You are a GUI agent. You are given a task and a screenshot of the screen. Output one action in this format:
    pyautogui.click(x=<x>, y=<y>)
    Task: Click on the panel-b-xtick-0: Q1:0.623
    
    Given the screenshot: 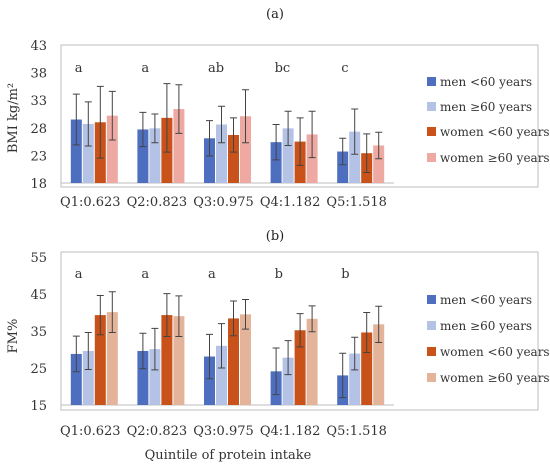 What is the action you would take?
    pyautogui.click(x=90, y=431)
    